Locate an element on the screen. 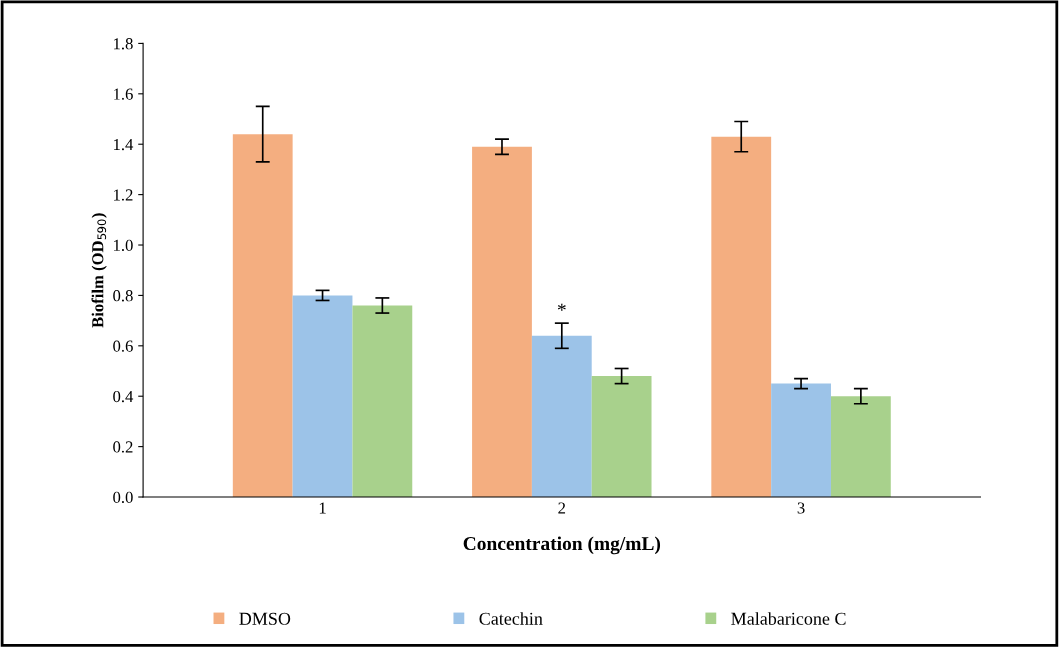  y-tick-label: 1.2 is located at coordinates (123, 195).